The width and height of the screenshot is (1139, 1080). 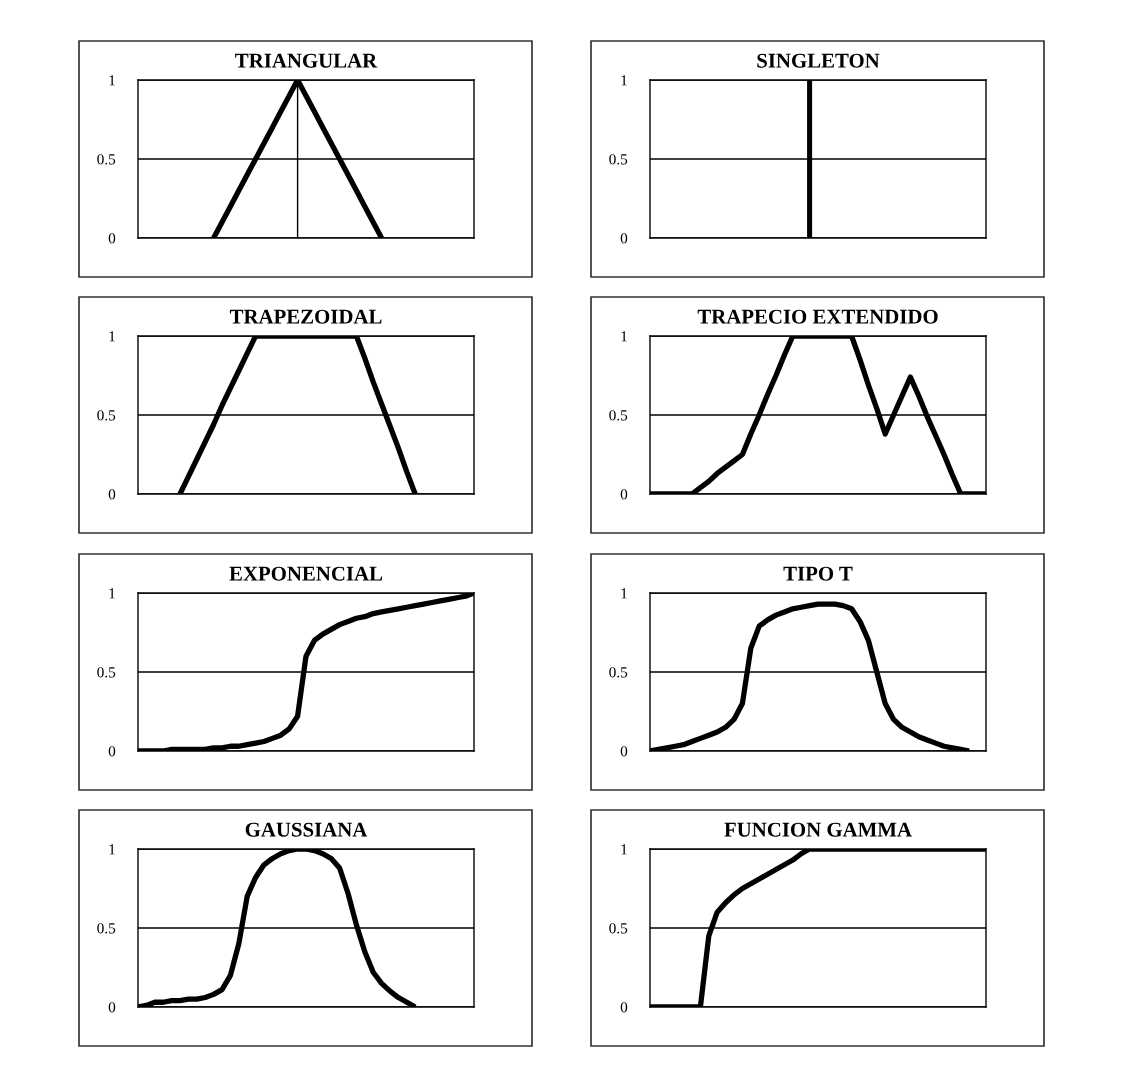 I want to click on chart-title: EXPONENCIAL, so click(x=306, y=573).